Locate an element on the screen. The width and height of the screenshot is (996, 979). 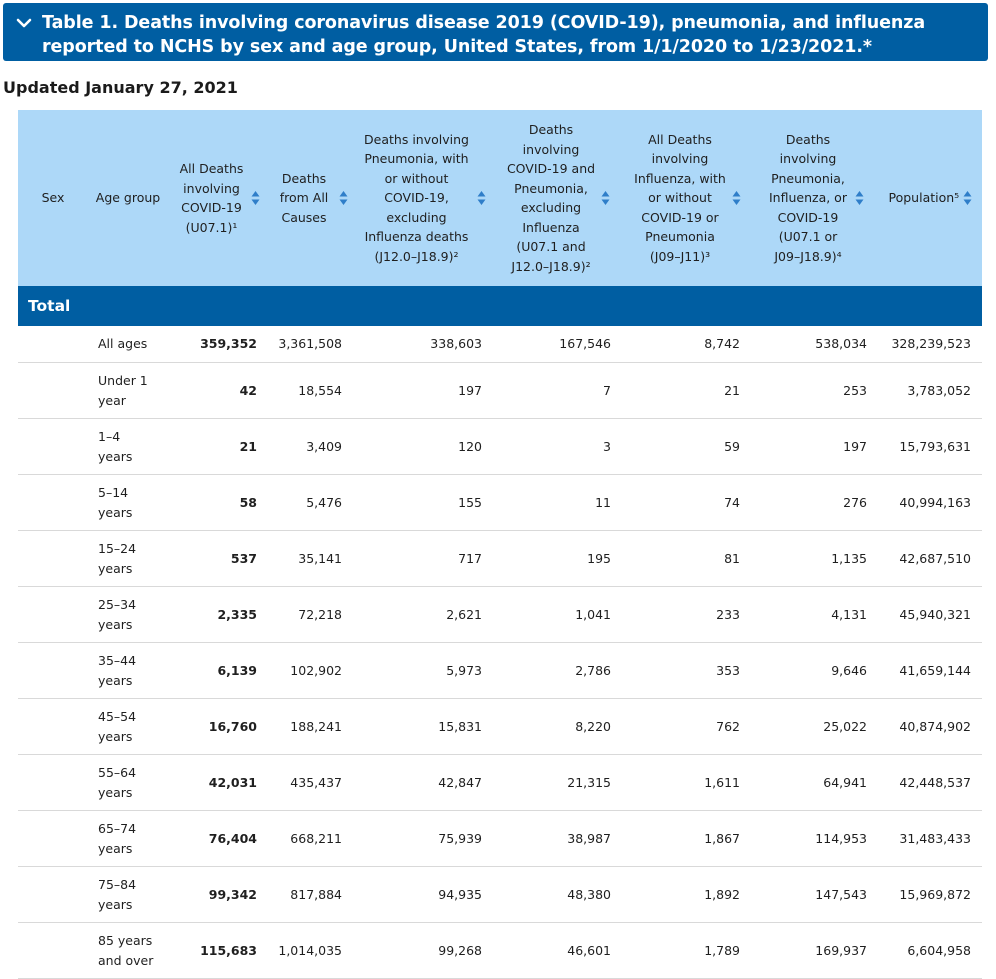
cell-pic: 25,022 is located at coordinates (814, 726).